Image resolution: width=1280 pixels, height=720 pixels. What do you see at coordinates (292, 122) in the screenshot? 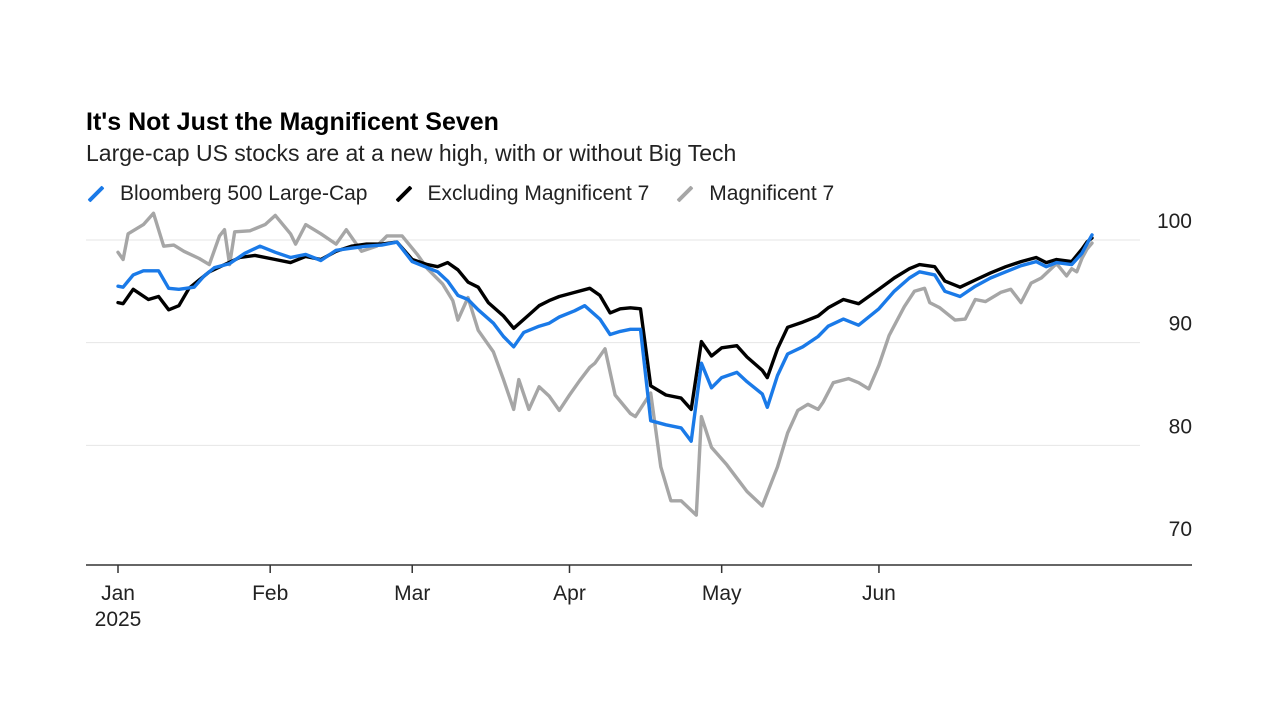
I see `chart-title: It's Not Just the Magnificent Seven` at bounding box center [292, 122].